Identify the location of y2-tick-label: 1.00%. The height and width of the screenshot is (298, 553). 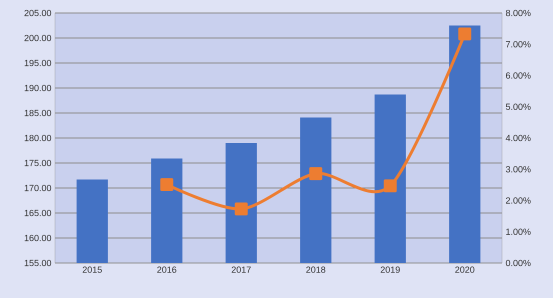
(518, 231).